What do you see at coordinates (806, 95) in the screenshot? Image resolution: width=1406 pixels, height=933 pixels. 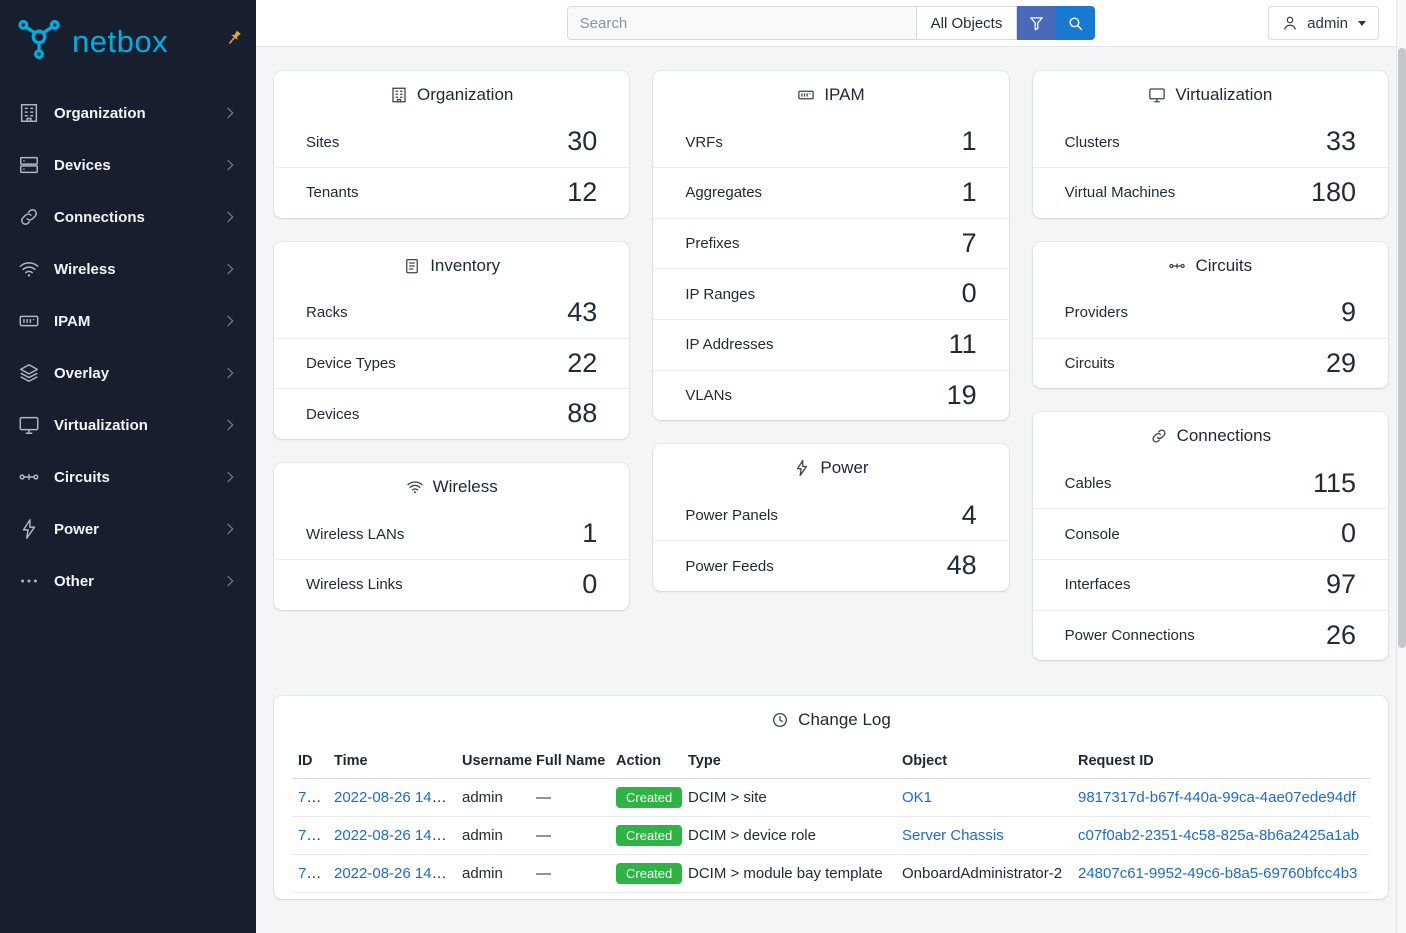 I see `ip-network-icon` at bounding box center [806, 95].